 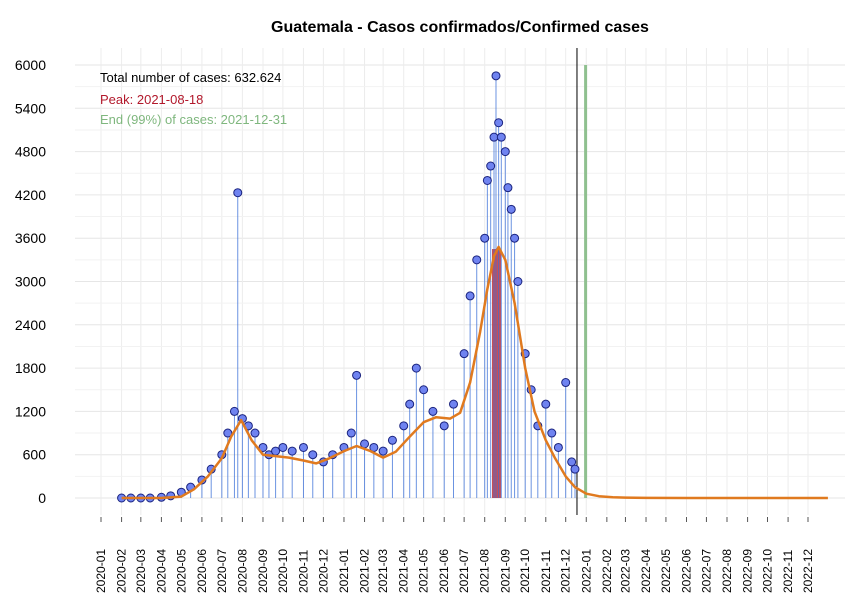 What do you see at coordinates (464, 571) in the screenshot?
I see `x-tick-label: 2021-07` at bounding box center [464, 571].